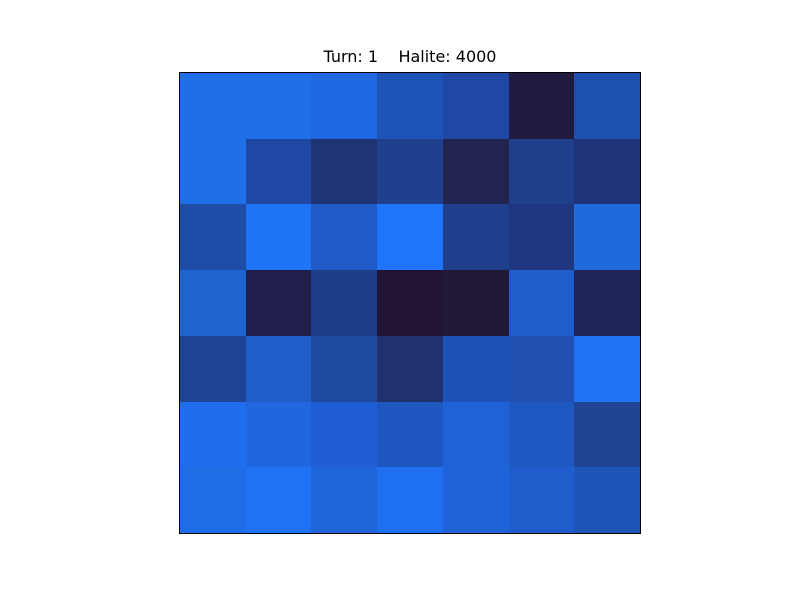  I want to click on turn-value: 1, so click(373, 56).